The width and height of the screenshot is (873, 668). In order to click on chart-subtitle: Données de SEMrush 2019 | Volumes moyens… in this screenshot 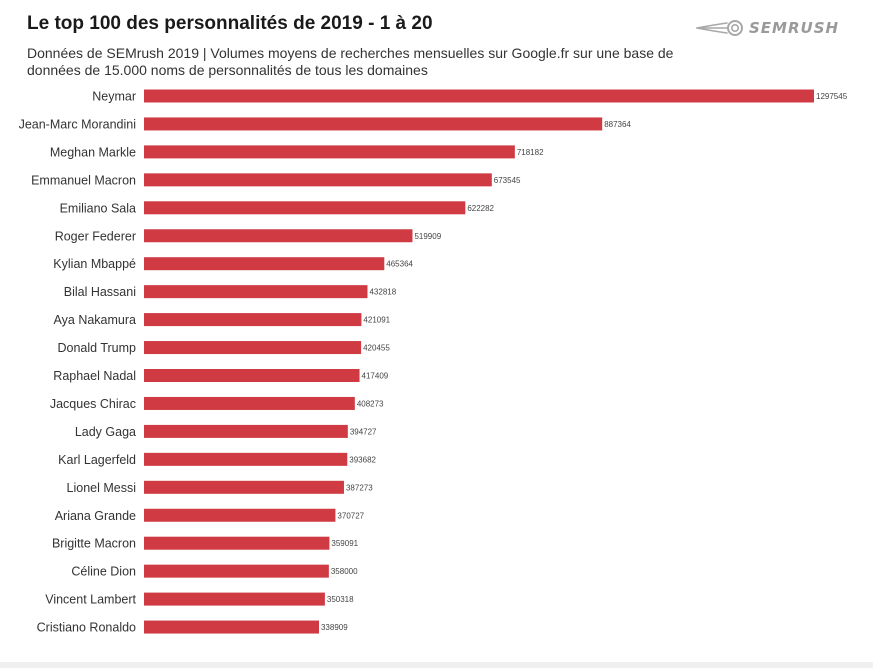, I will do `click(350, 61)`.